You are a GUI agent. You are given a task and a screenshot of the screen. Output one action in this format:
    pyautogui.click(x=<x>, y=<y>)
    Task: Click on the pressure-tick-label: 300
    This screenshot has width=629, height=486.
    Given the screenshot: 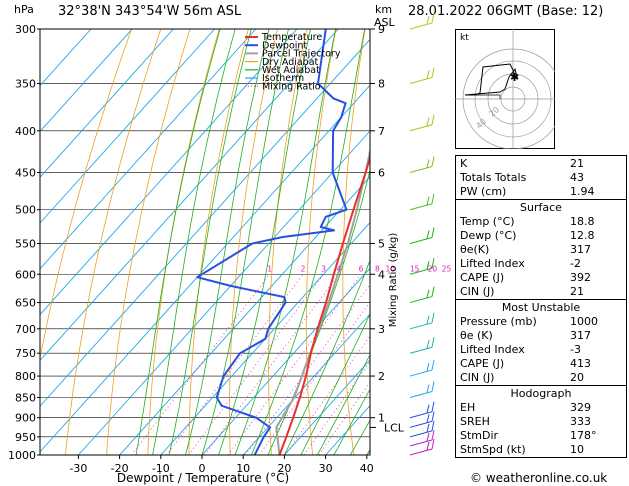 What is the action you would take?
    pyautogui.click(x=25, y=29)
    